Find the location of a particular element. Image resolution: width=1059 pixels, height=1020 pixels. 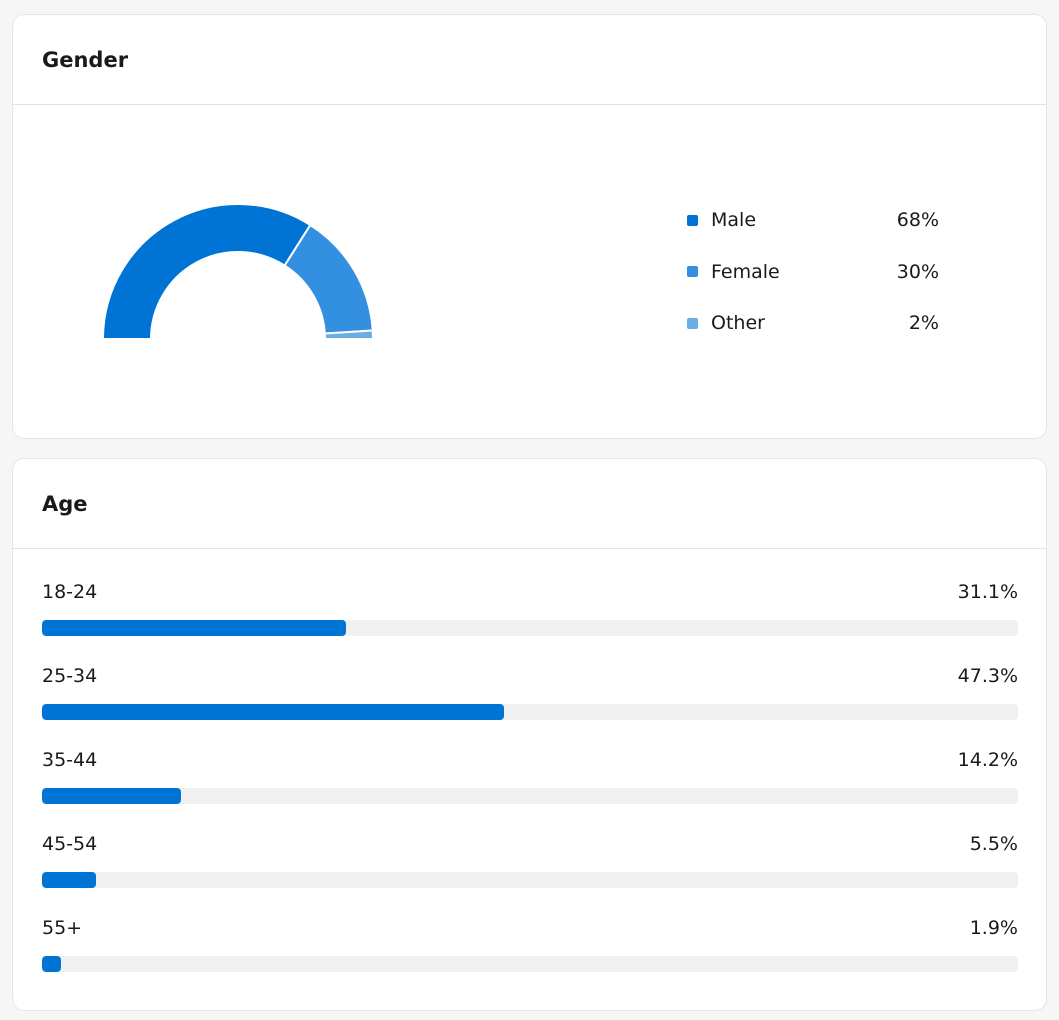

age-value: 31.1% is located at coordinates (987, 592).